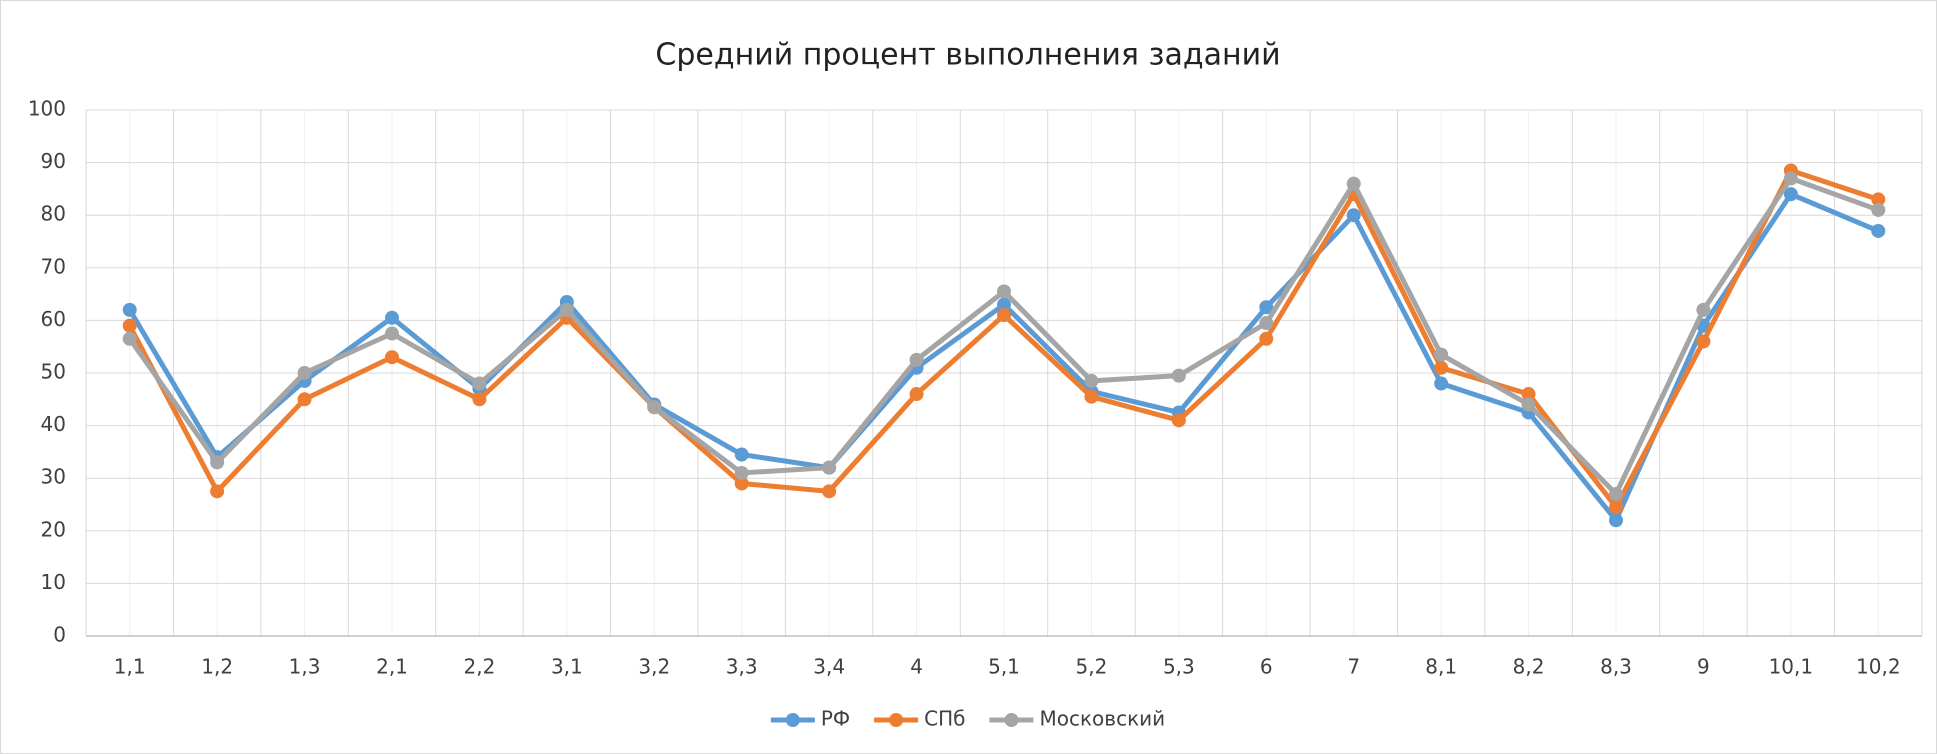 The height and width of the screenshot is (754, 1937). Describe the element at coordinates (967, 55) in the screenshot. I see `chart-title: Средний процент выполнения заданий` at that location.